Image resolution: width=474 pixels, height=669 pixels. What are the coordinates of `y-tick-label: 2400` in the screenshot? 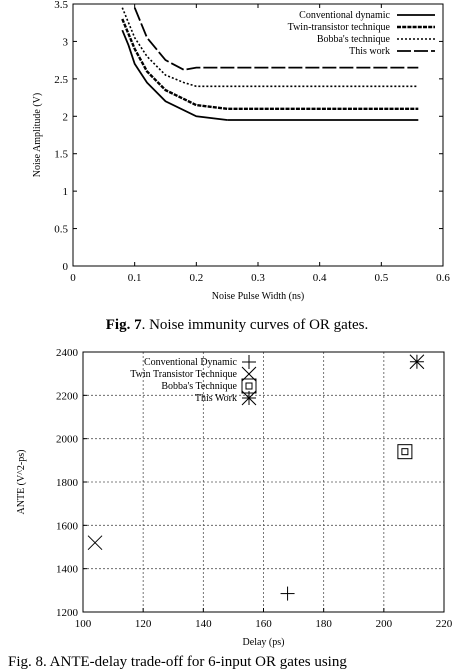 It's located at (67, 353).